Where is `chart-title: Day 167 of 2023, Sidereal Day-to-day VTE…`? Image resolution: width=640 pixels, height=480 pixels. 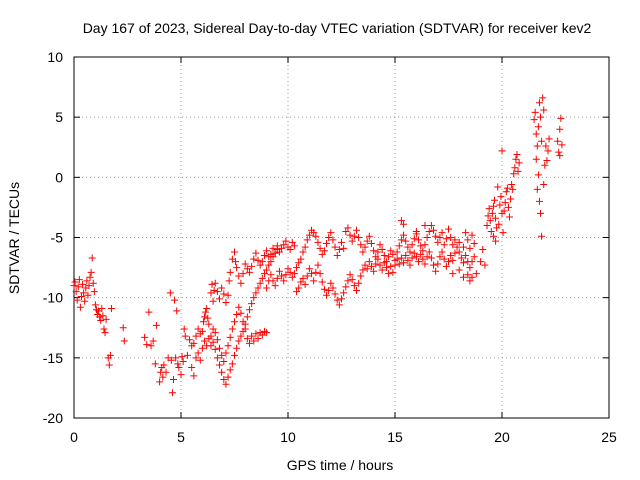 chart-title: Day 167 of 2023, Sidereal Day-to-day VTE… is located at coordinates (337, 28).